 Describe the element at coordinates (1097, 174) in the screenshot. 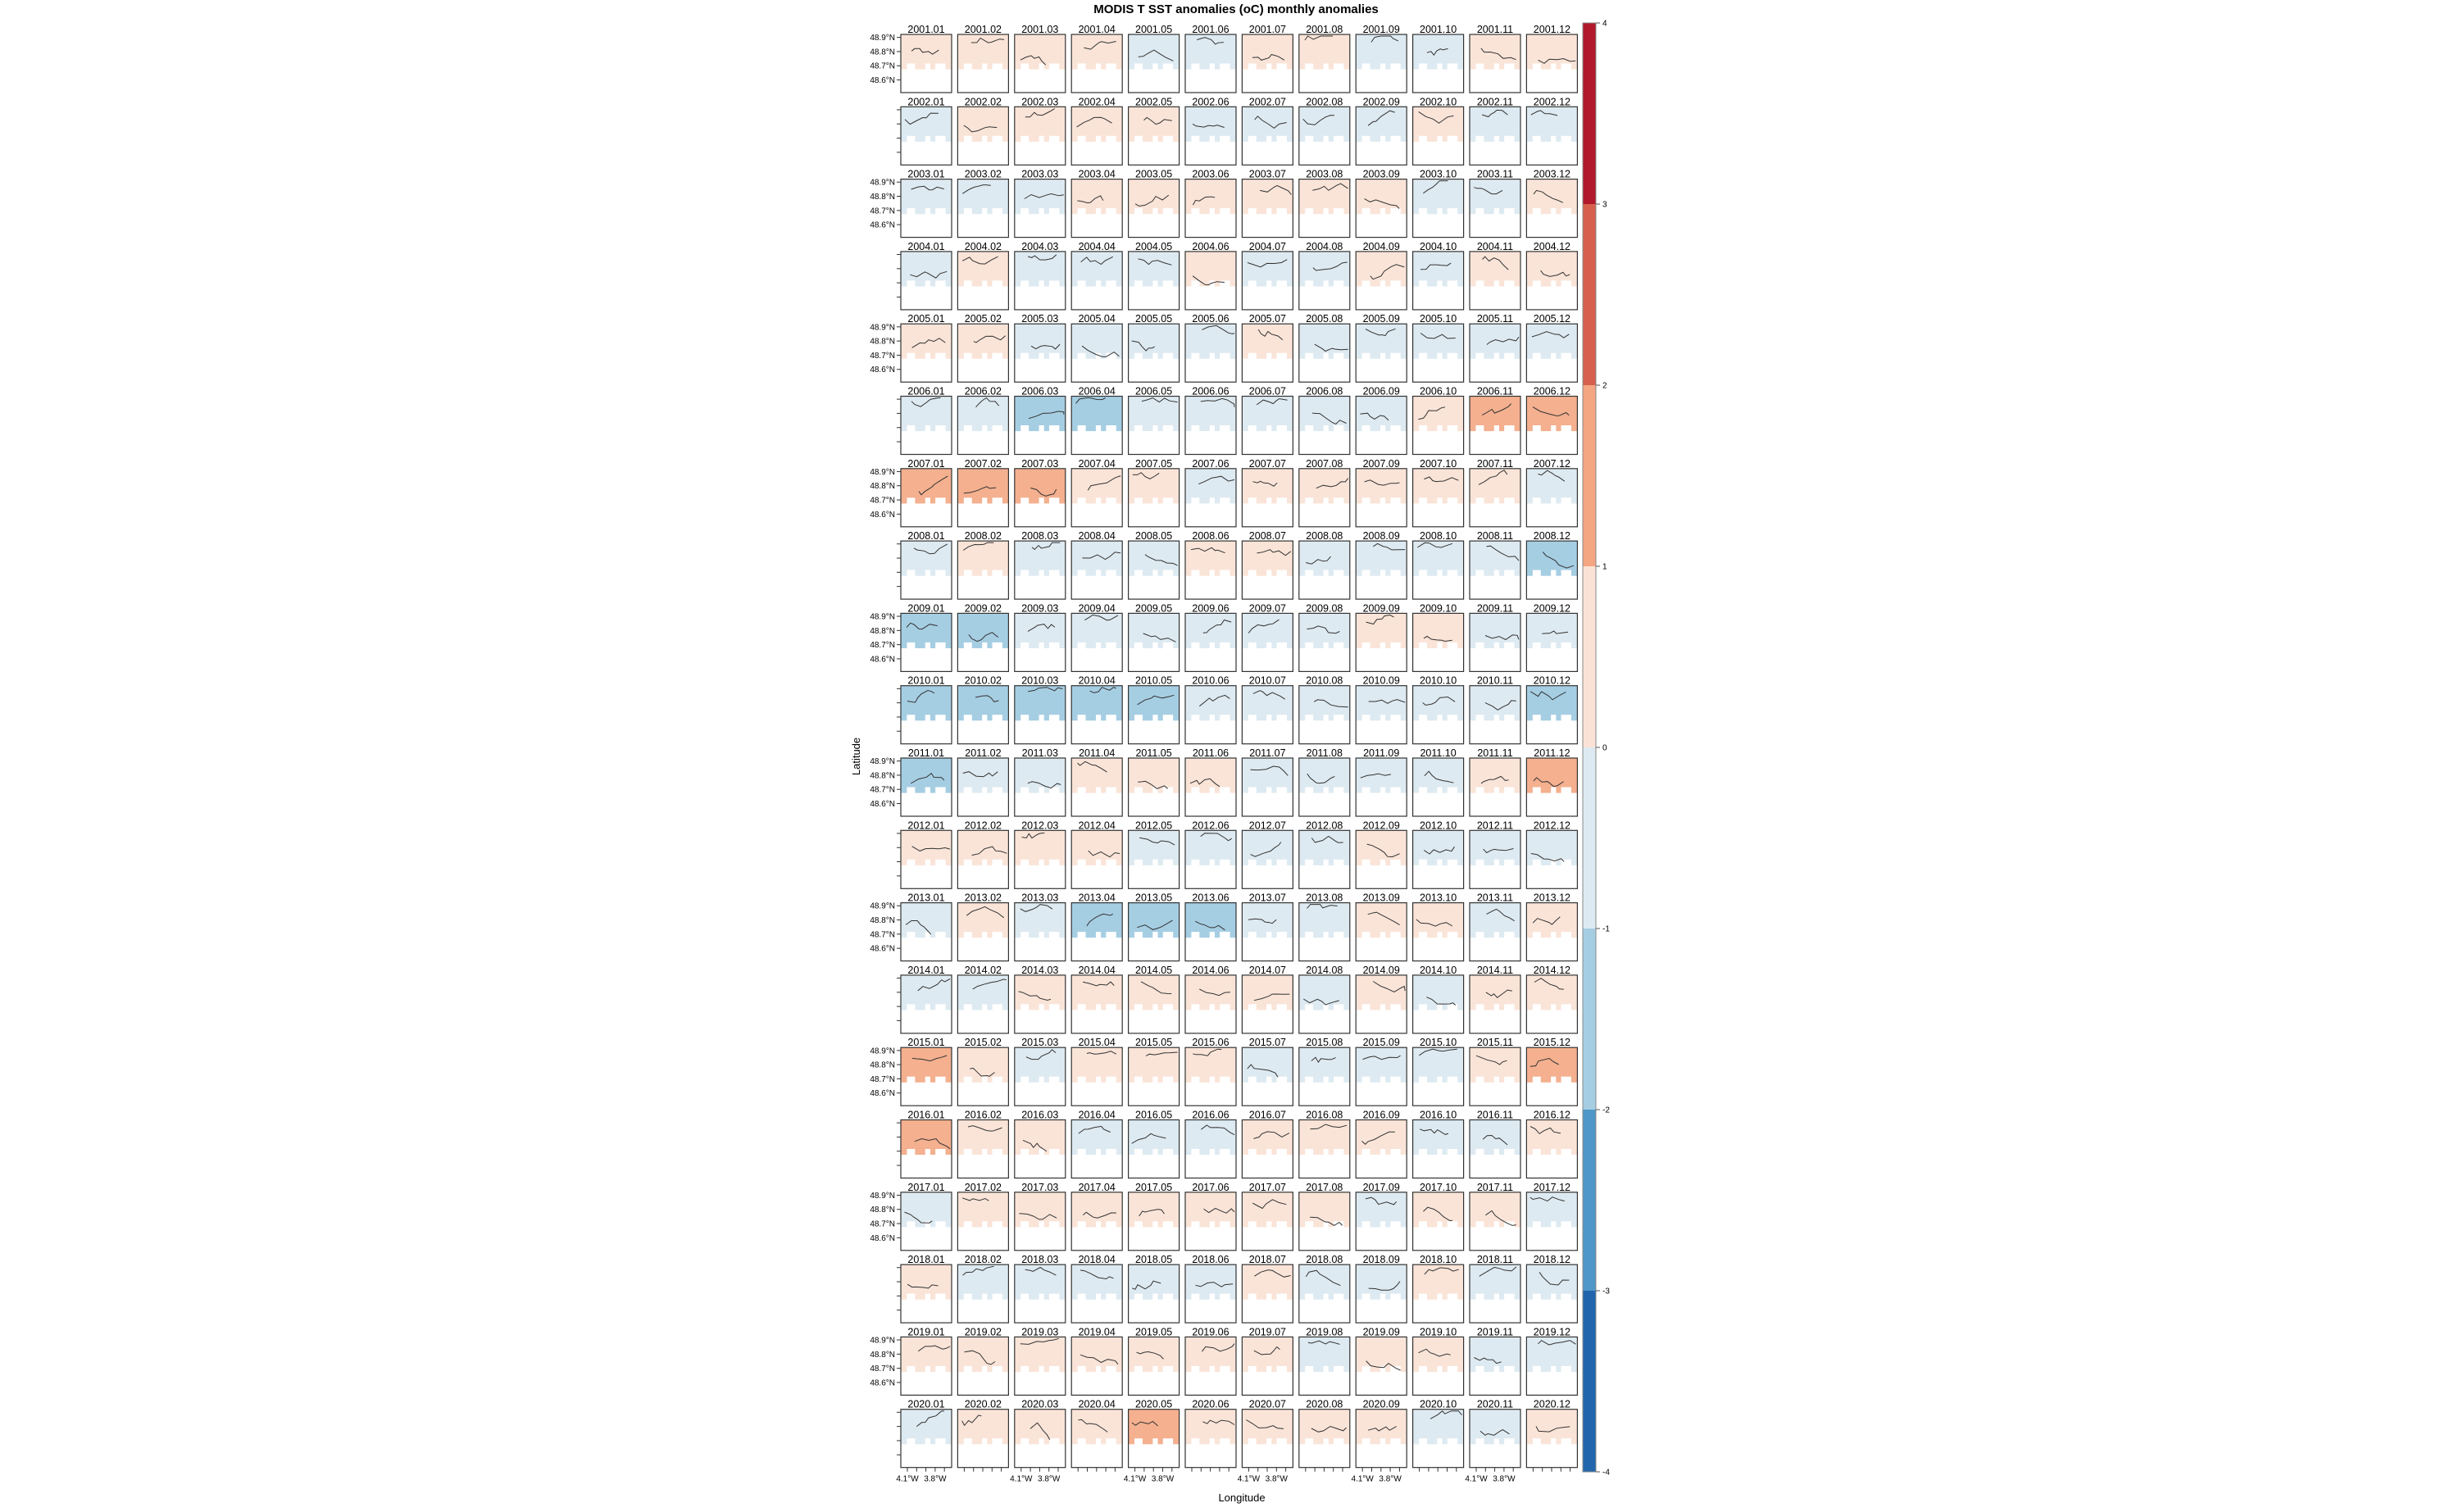

I see `panel-label: 2003.04` at that location.